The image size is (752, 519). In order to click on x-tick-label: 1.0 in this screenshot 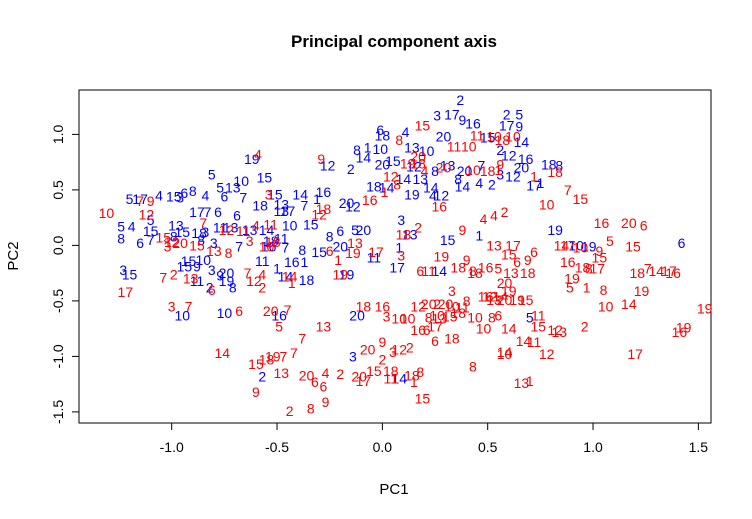, I will do `click(593, 447)`.